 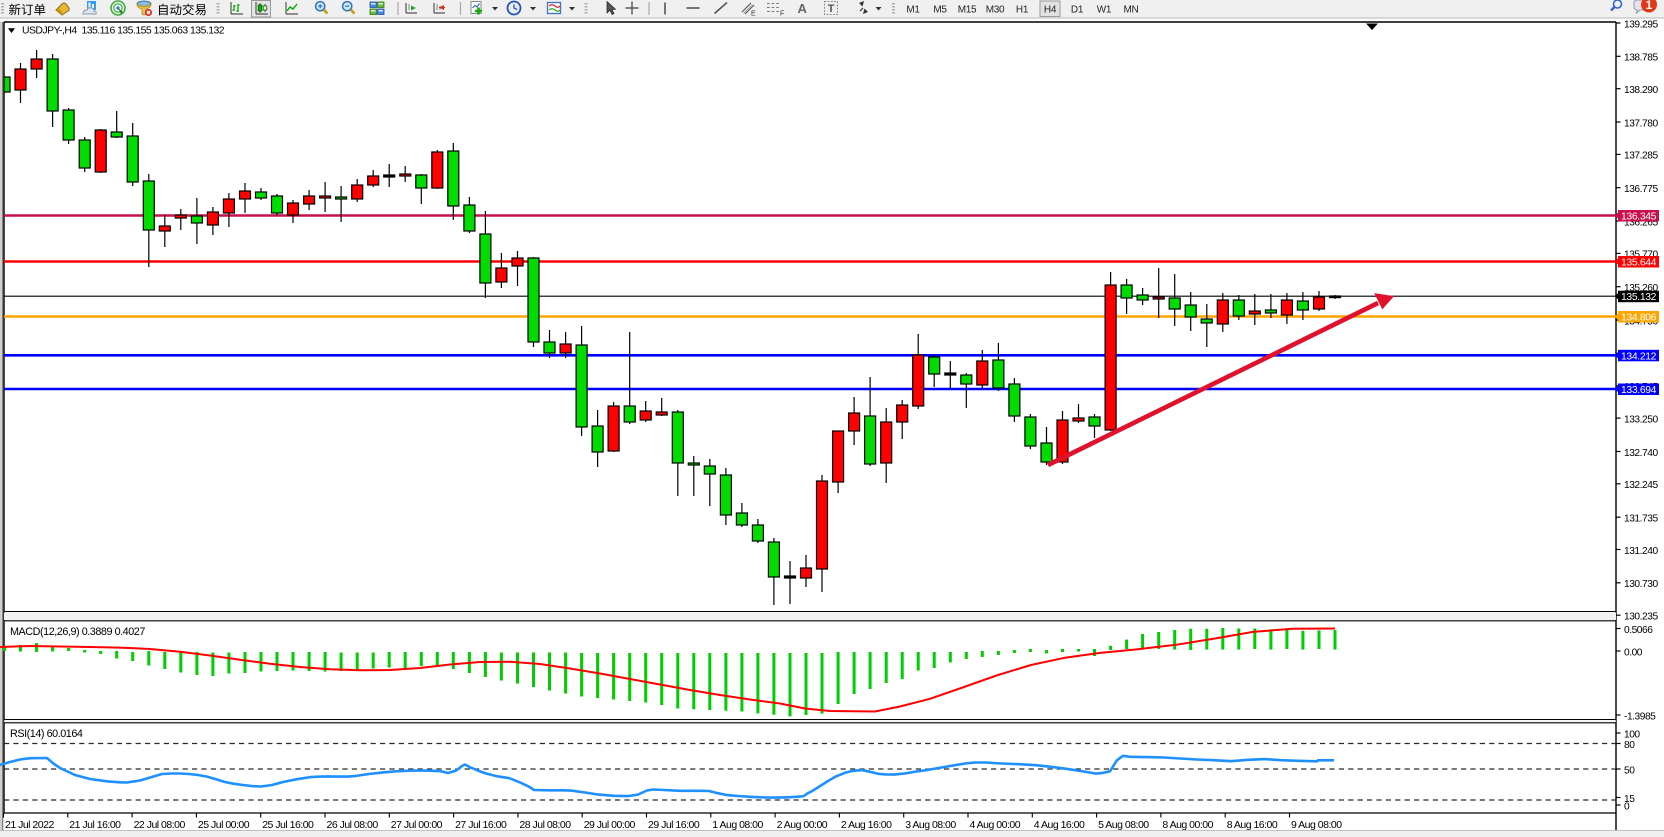 I want to click on svg-text: 134.212, so click(x=1639, y=356).